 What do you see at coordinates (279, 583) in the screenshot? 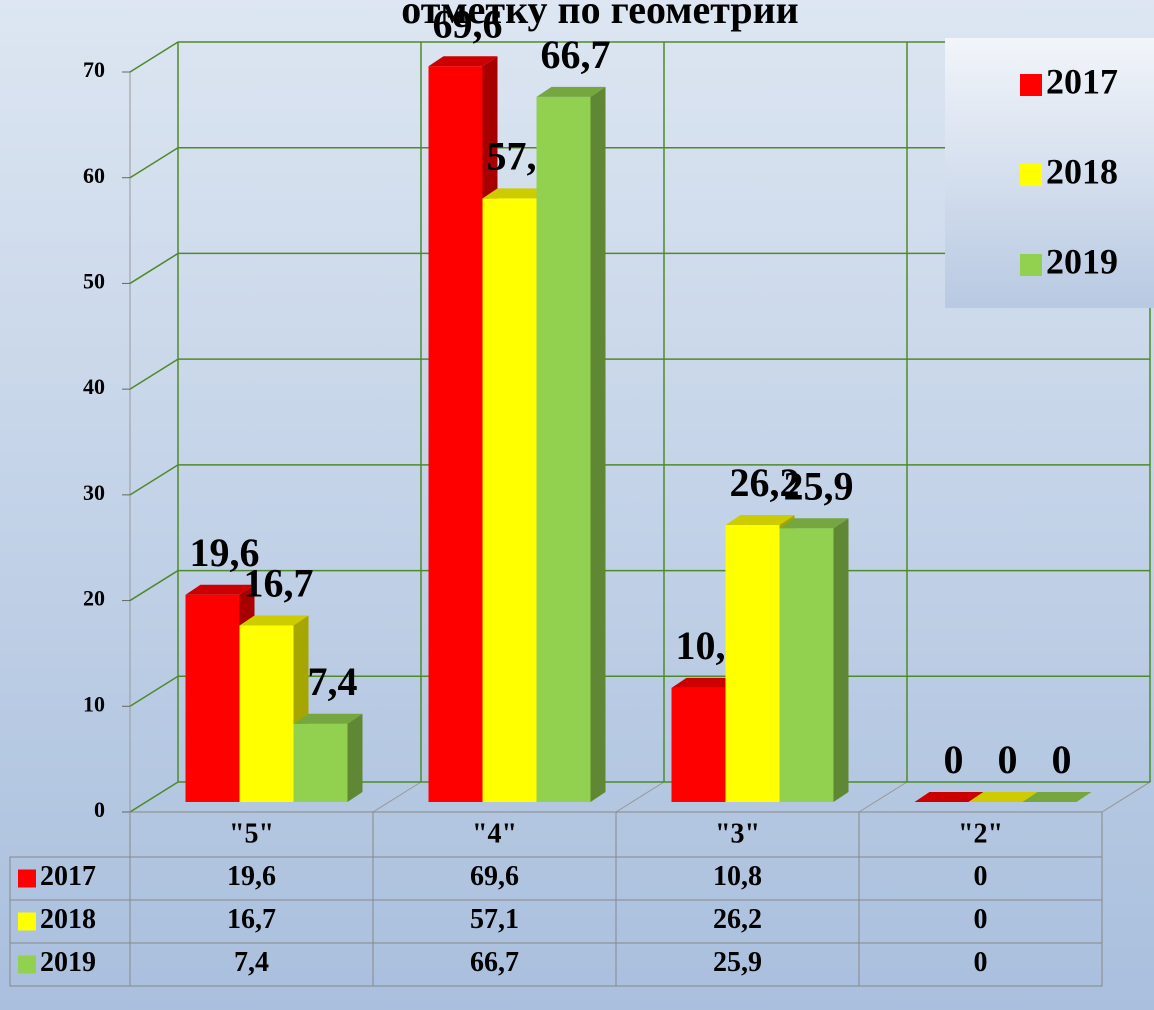
I see `data-label: 16,7` at bounding box center [279, 583].